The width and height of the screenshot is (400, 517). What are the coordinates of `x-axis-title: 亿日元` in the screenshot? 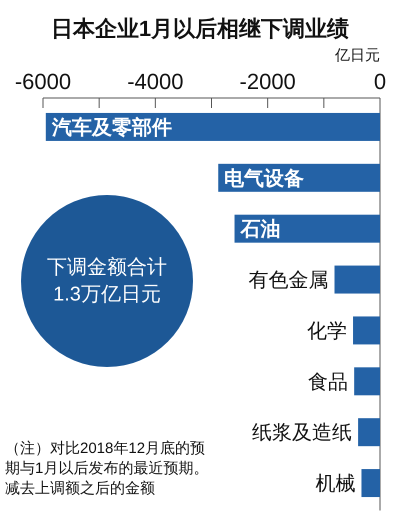 It's located at (357, 55).